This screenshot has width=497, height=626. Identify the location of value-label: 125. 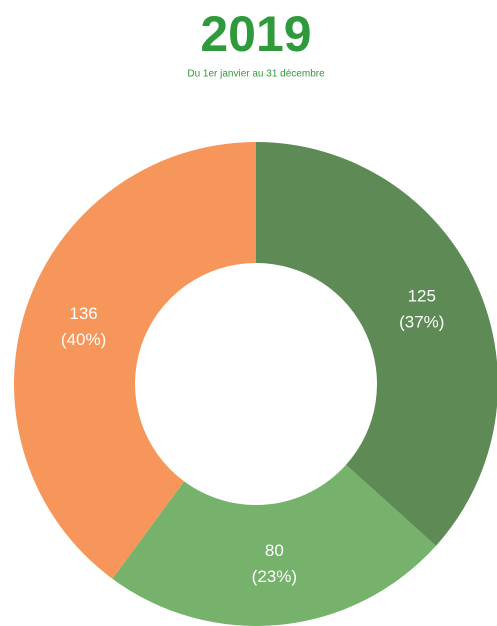
(422, 296).